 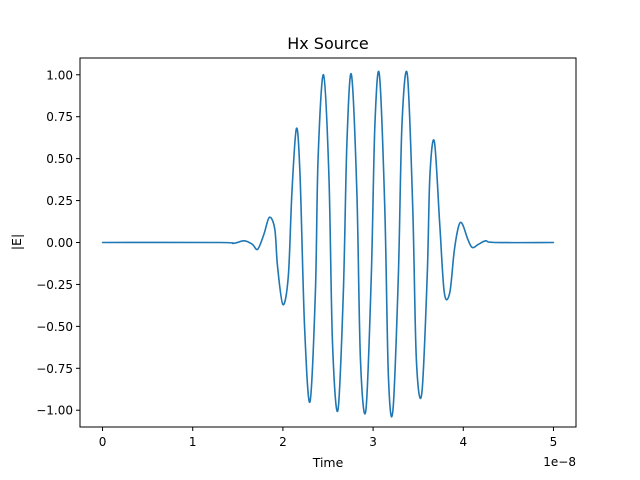 I want to click on x-tick-label: 5, so click(x=554, y=442).